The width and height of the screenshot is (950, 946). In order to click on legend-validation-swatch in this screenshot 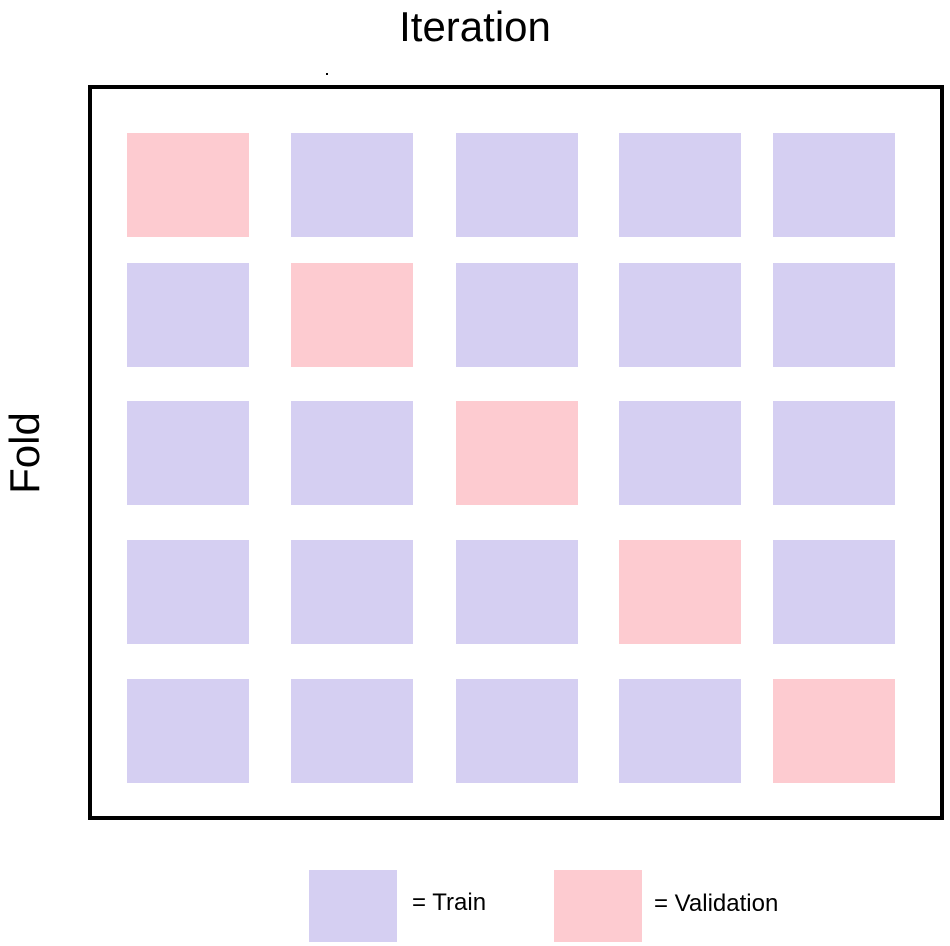, I will do `click(598, 906)`.